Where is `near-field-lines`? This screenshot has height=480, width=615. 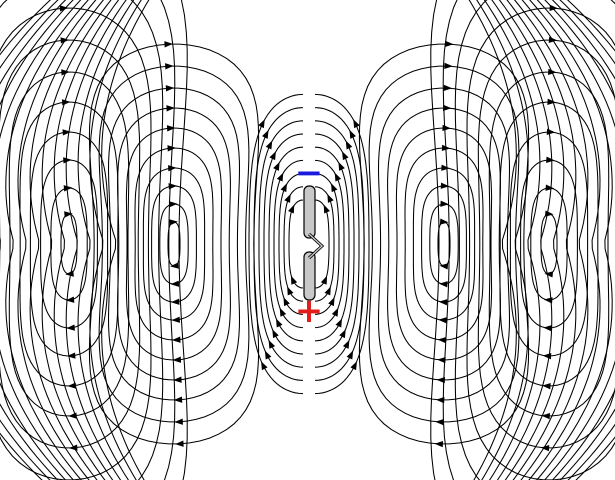 near-field-lines is located at coordinates (309, 244).